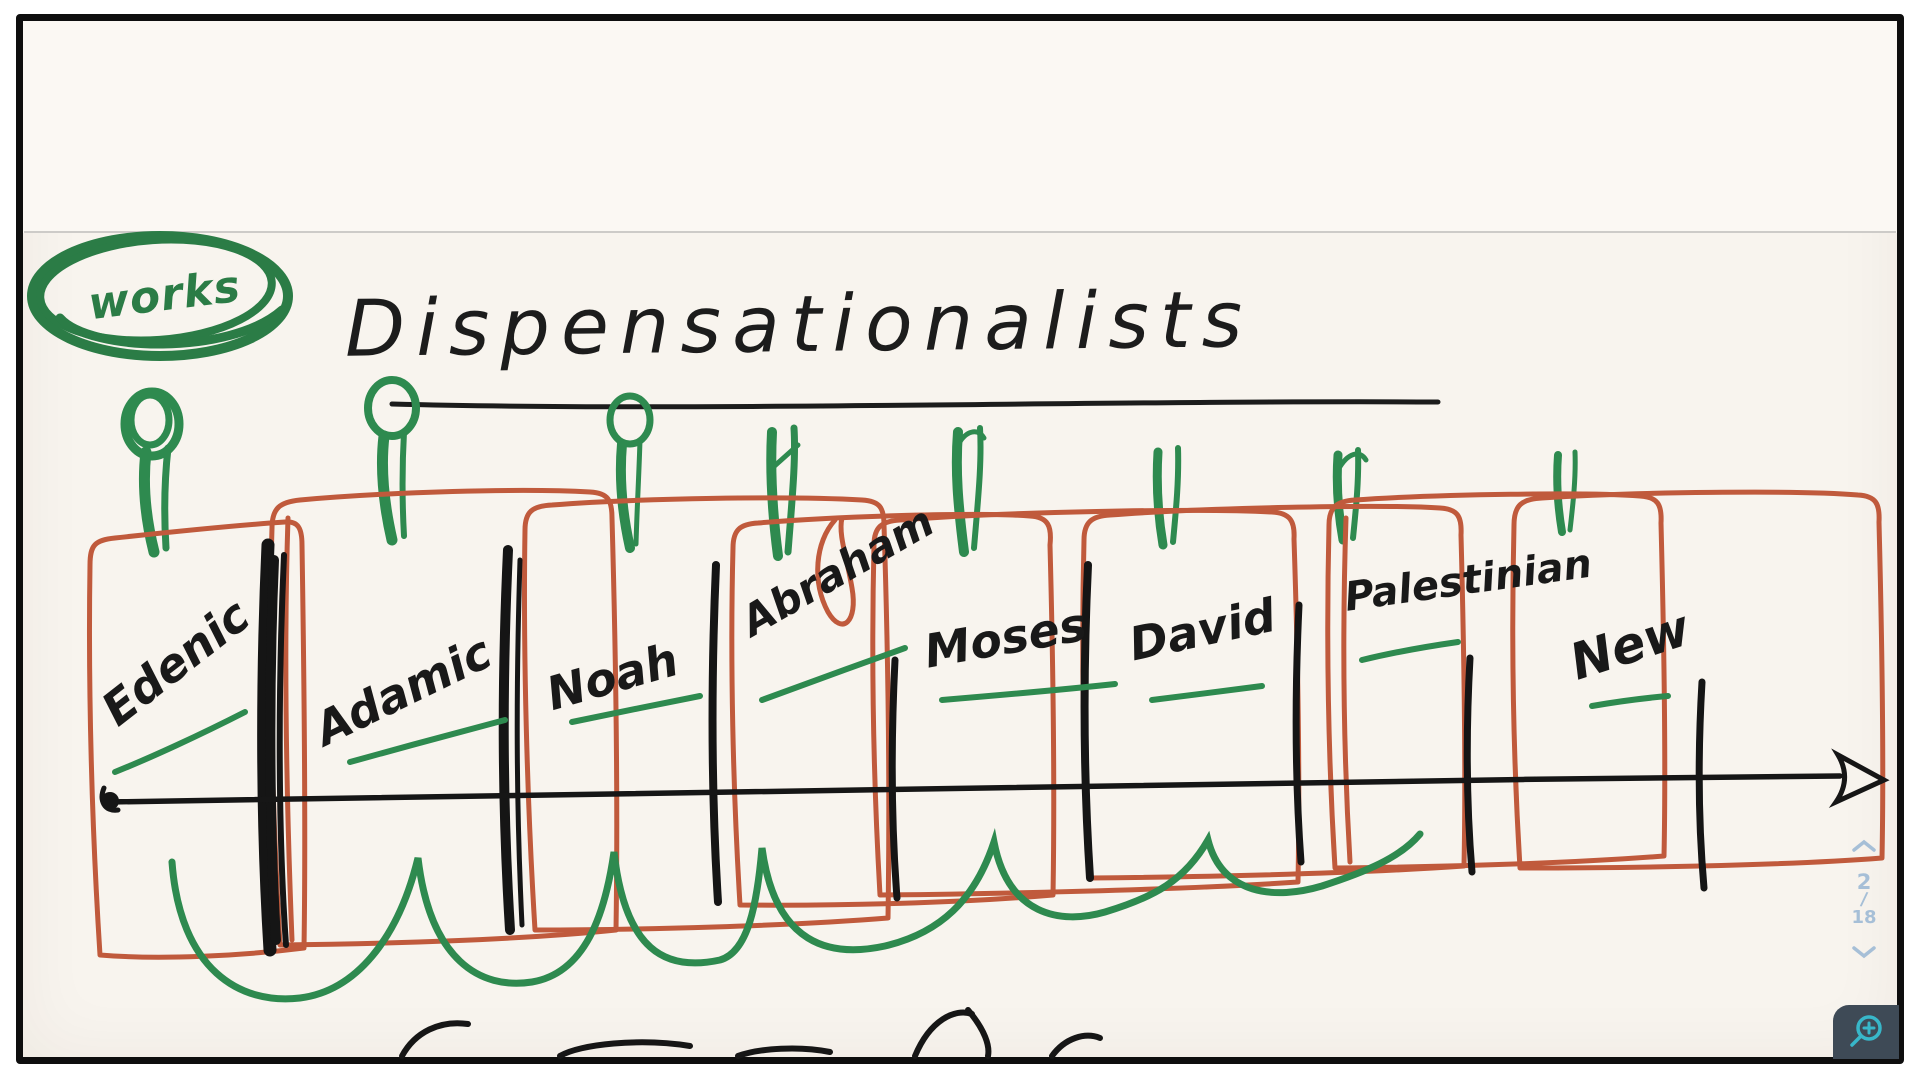  I want to click on circle-scribble-icon, so click(160, 296).